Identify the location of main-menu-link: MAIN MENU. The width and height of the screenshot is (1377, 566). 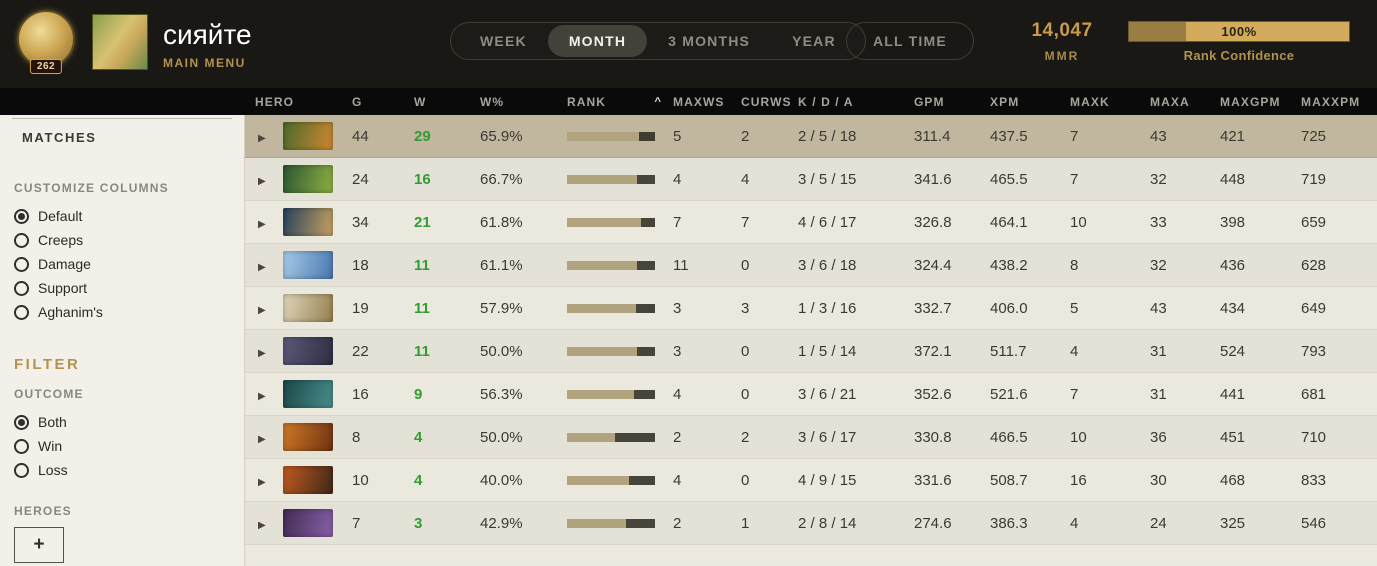
(204, 63).